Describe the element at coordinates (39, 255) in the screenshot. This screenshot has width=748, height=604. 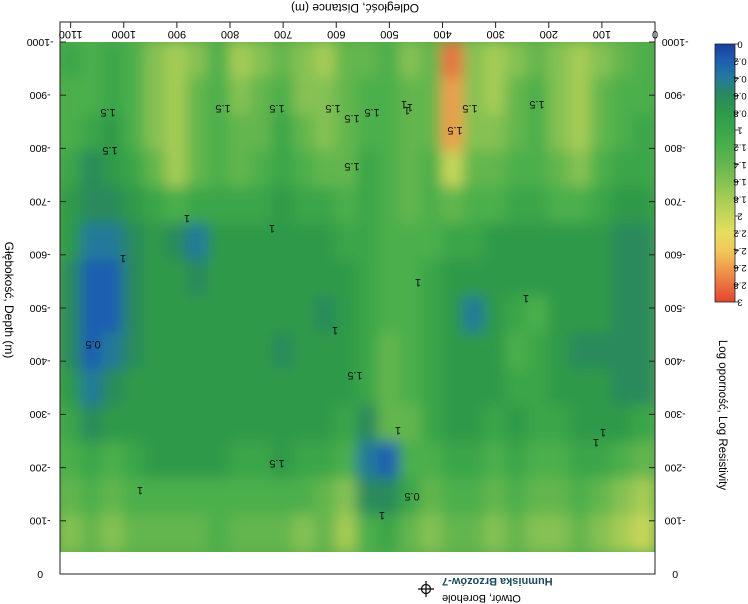
I see `y-tick-label: -600` at that location.